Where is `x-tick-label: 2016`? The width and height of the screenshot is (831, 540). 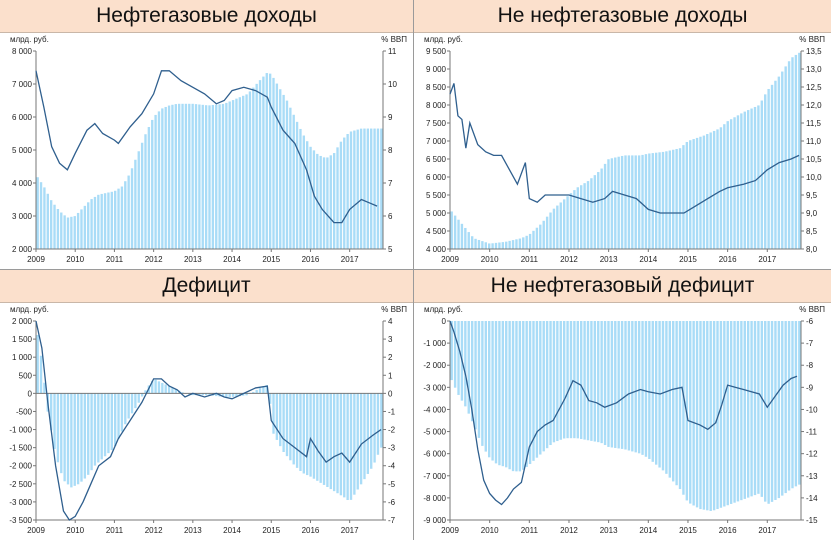 x-tick-label: 2016 is located at coordinates (311, 530).